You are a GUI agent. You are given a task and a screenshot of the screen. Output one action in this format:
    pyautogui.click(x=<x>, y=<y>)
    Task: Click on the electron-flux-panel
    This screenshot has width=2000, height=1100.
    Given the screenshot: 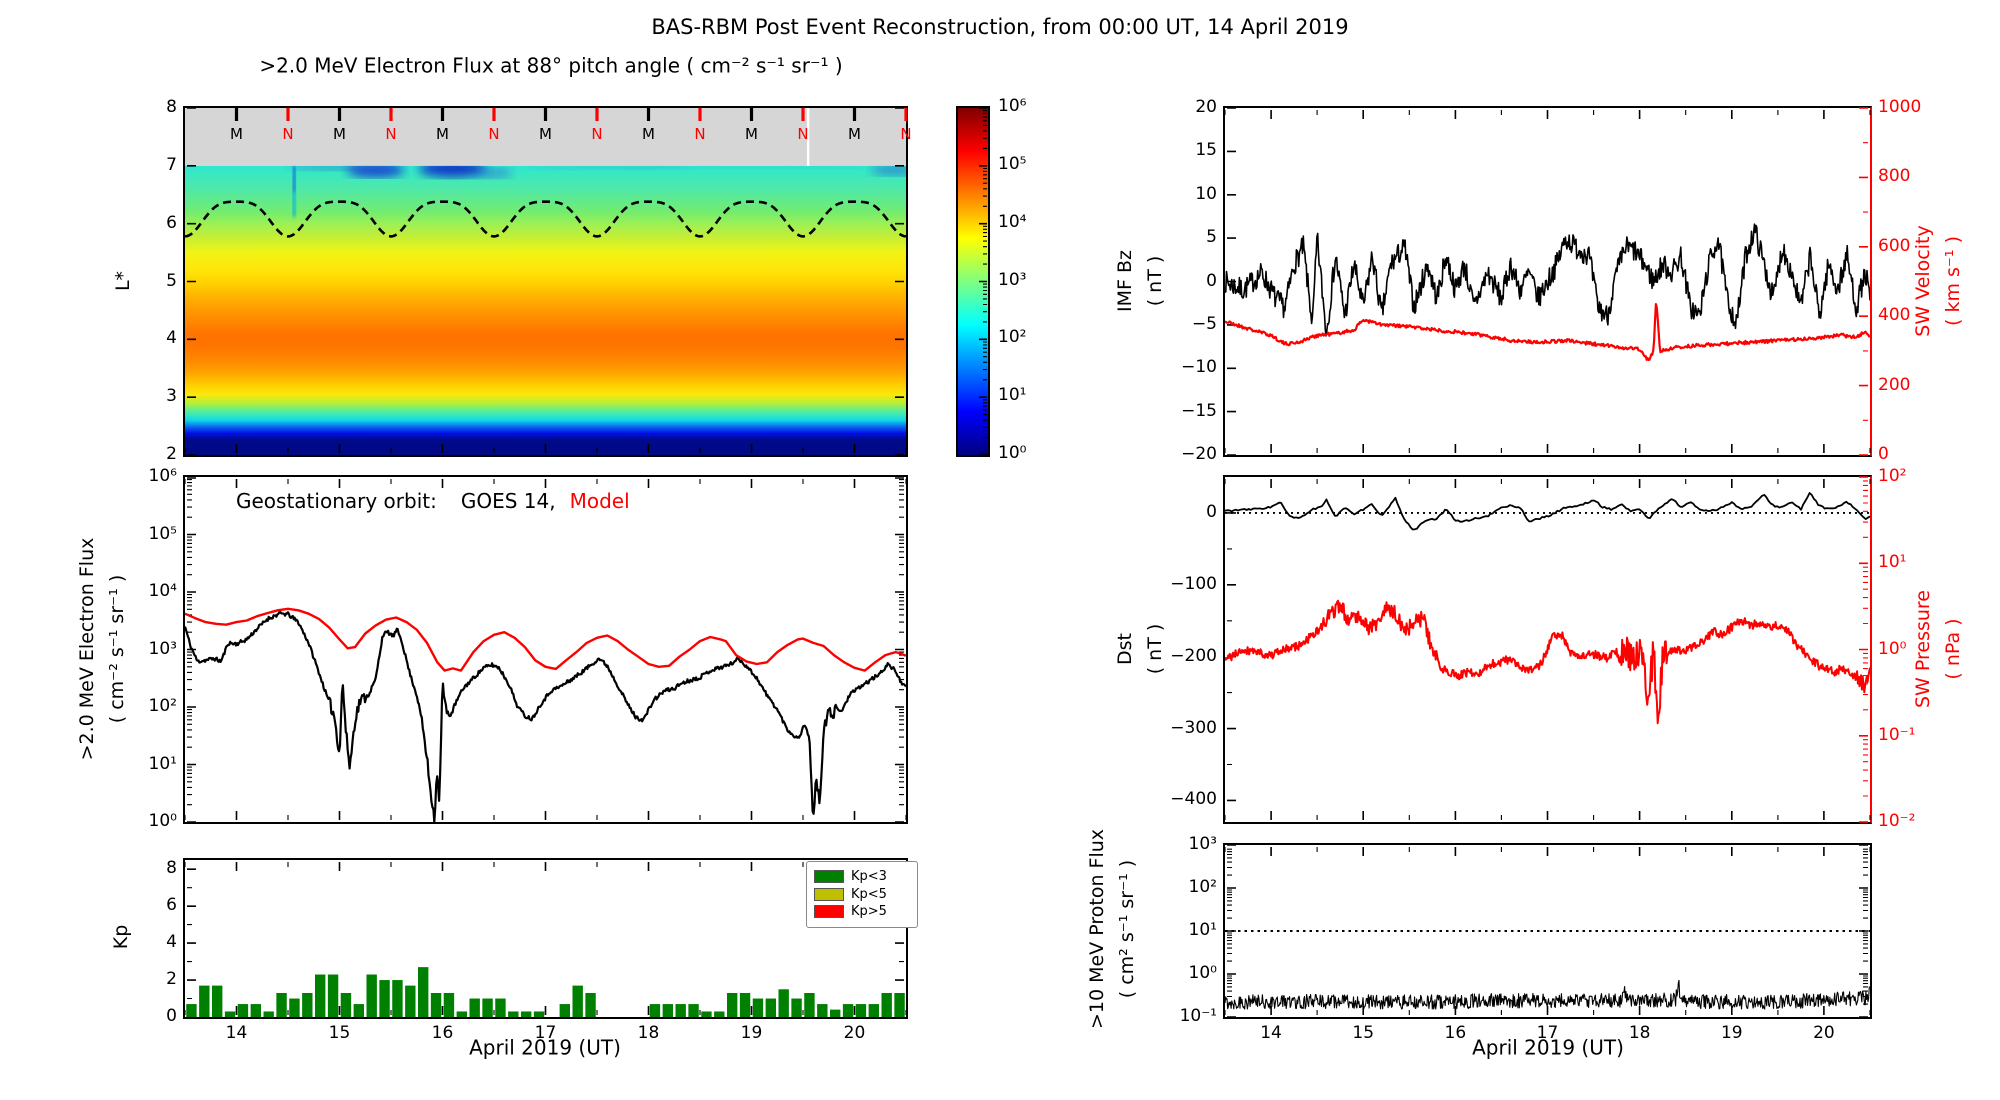 What is the action you would take?
    pyautogui.click(x=545, y=649)
    